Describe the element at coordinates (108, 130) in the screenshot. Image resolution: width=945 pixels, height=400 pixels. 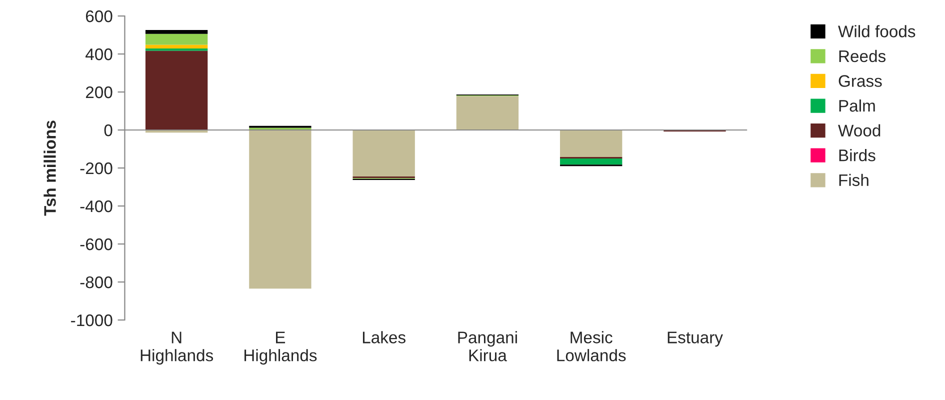
I see `y-tick-label: 0` at that location.